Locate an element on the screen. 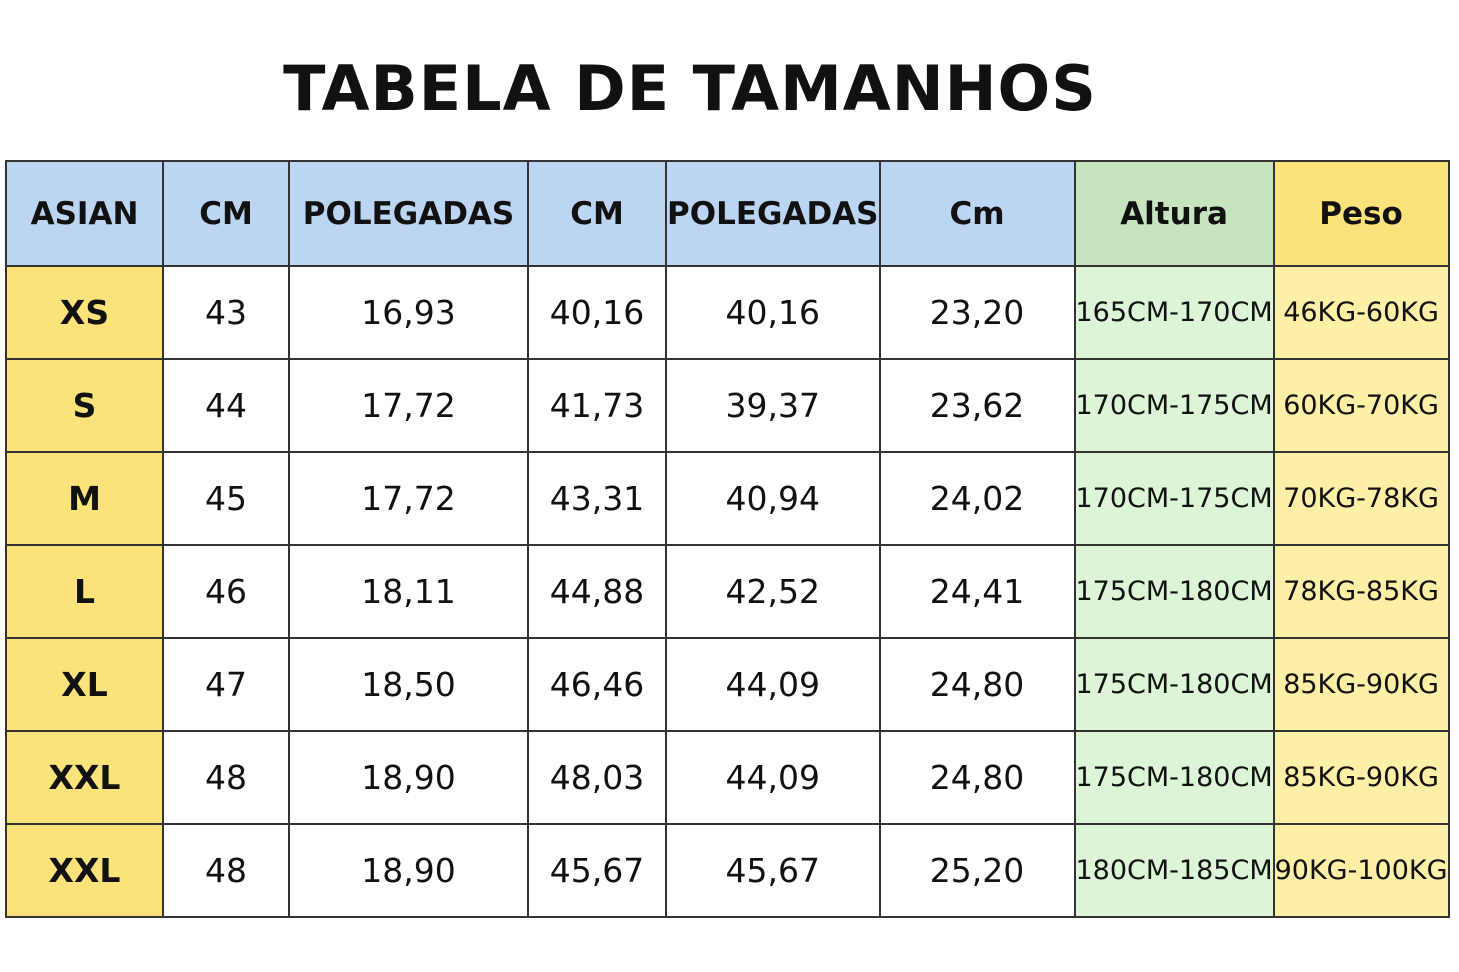  header-row: ASIAN CM POLEGADAS CM POLEGADAS Cm Altura Peso is located at coordinates (727, 213).